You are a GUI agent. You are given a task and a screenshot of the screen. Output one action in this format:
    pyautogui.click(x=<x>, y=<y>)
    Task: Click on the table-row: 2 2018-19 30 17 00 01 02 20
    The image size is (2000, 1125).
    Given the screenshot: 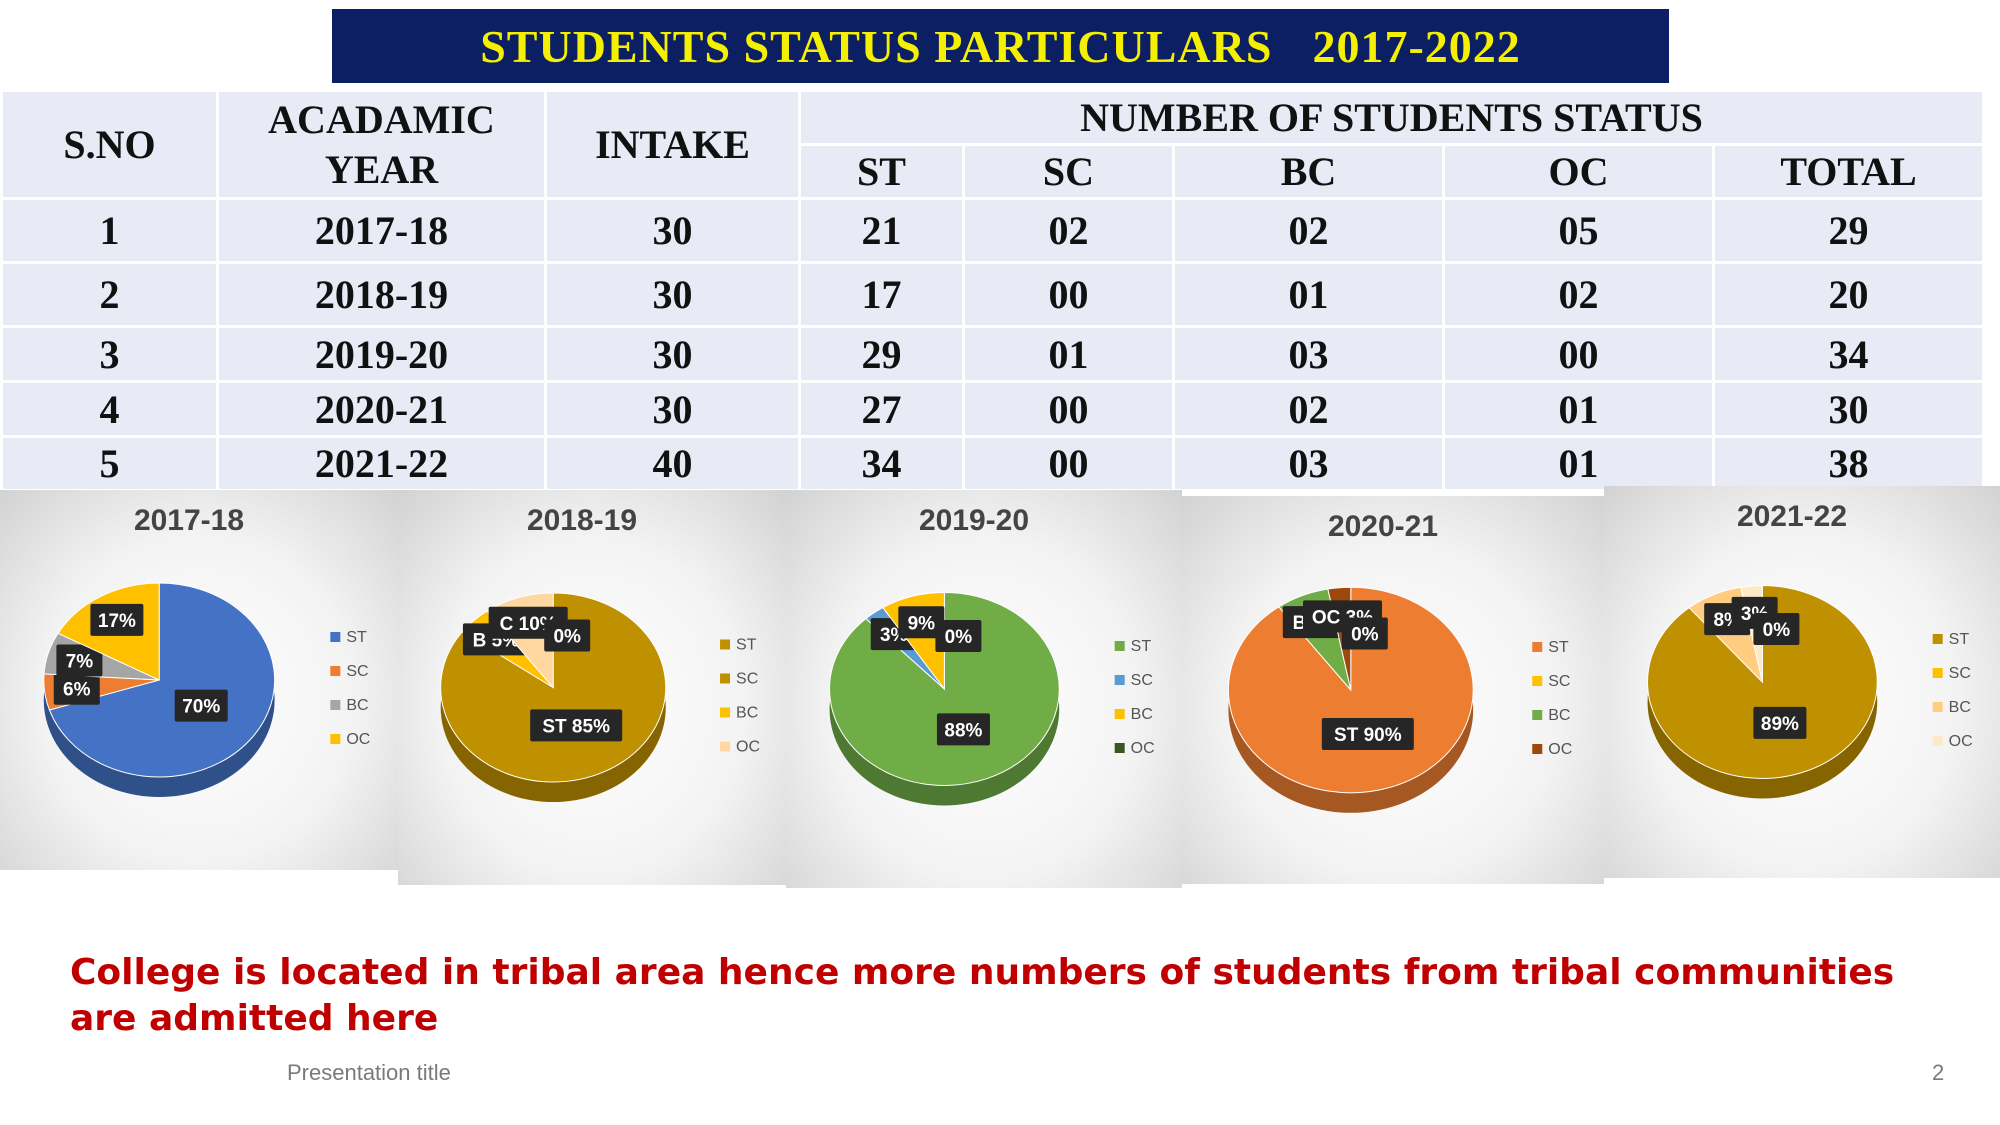 What is the action you would take?
    pyautogui.click(x=993, y=294)
    